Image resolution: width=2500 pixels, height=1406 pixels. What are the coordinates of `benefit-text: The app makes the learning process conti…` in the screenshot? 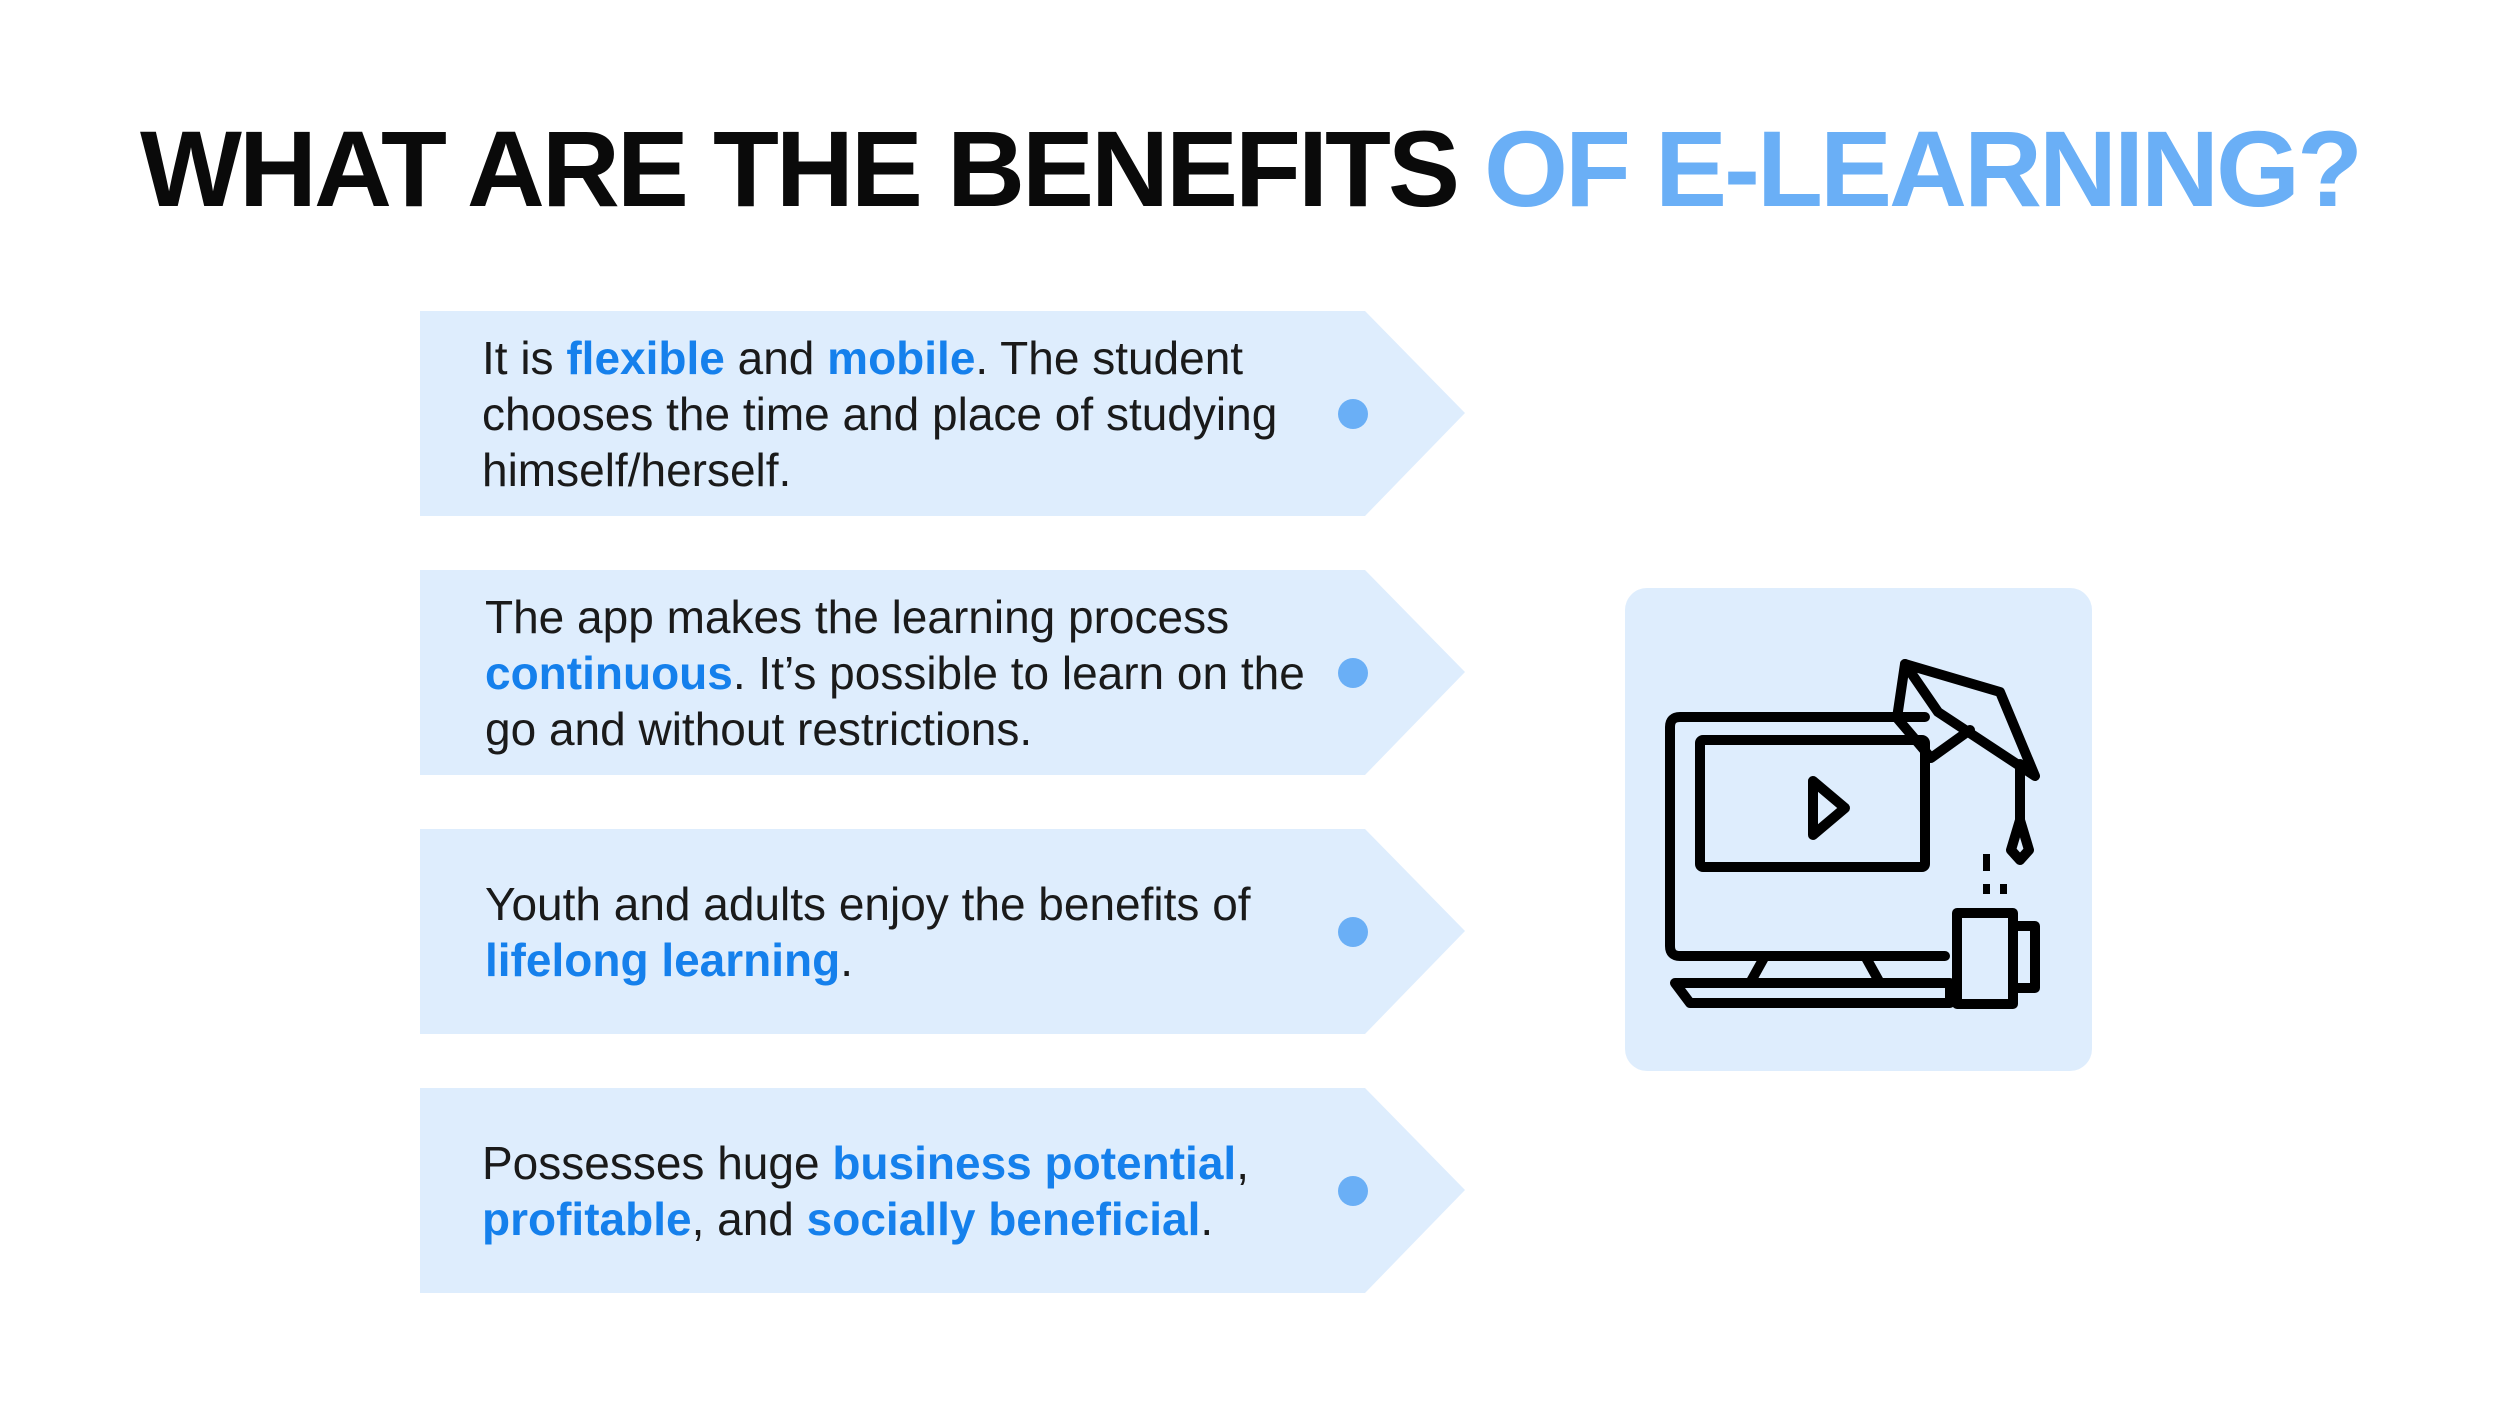 It's located at (905, 672).